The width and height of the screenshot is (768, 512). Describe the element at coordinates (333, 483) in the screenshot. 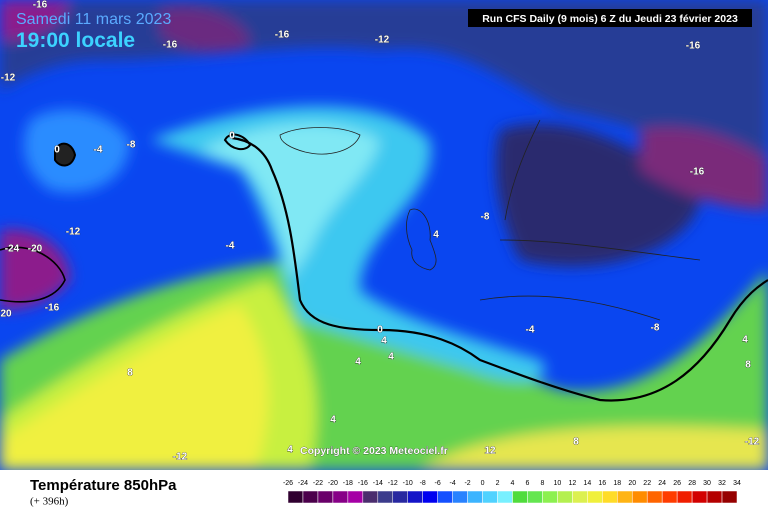

I see `legend-tick-label: -20` at that location.